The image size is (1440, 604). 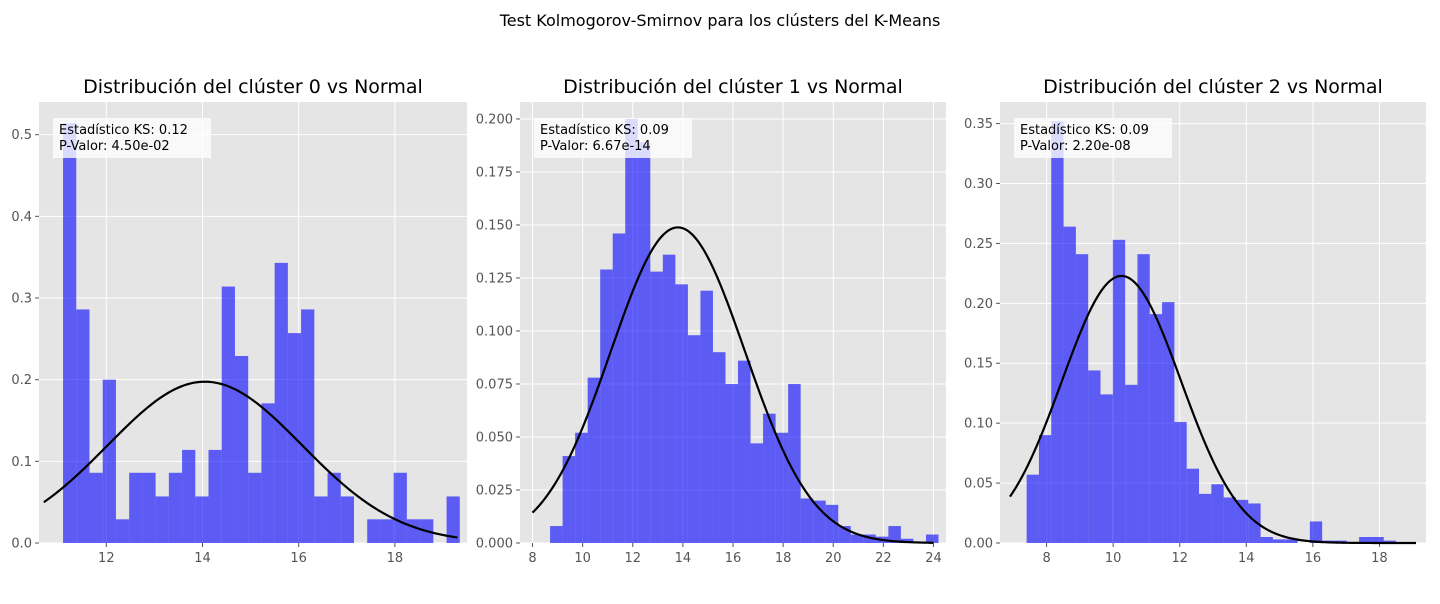 What do you see at coordinates (733, 87) in the screenshot?
I see `chart-title: Distribución del clúster 1 vs Normal` at bounding box center [733, 87].